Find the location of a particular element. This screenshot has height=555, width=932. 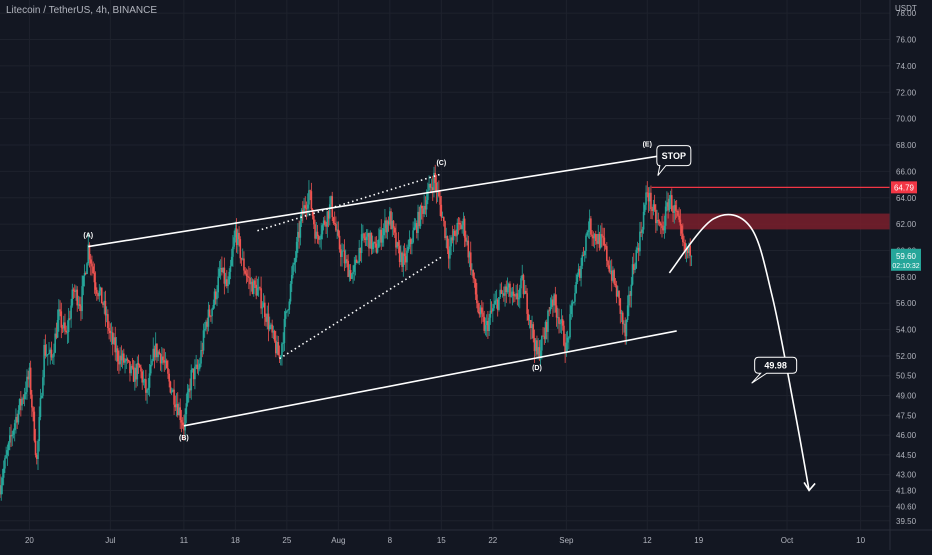

stop-callout-box is located at coordinates (674, 160).